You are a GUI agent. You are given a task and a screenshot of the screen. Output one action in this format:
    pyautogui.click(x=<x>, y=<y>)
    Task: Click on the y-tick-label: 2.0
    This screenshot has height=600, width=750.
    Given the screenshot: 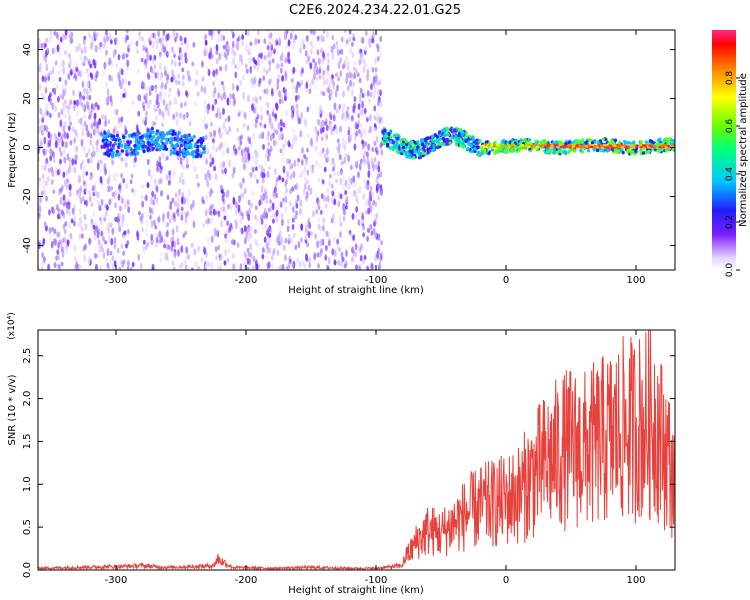 What is the action you would take?
    pyautogui.click(x=27, y=399)
    